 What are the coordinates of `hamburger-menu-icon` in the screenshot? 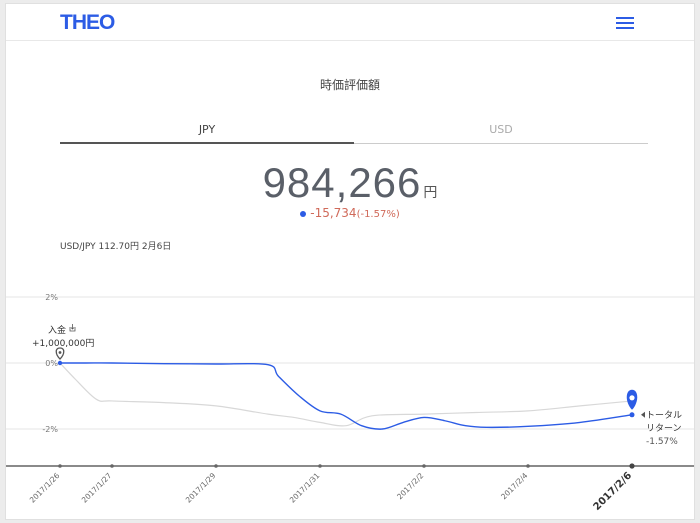 It's located at (625, 22).